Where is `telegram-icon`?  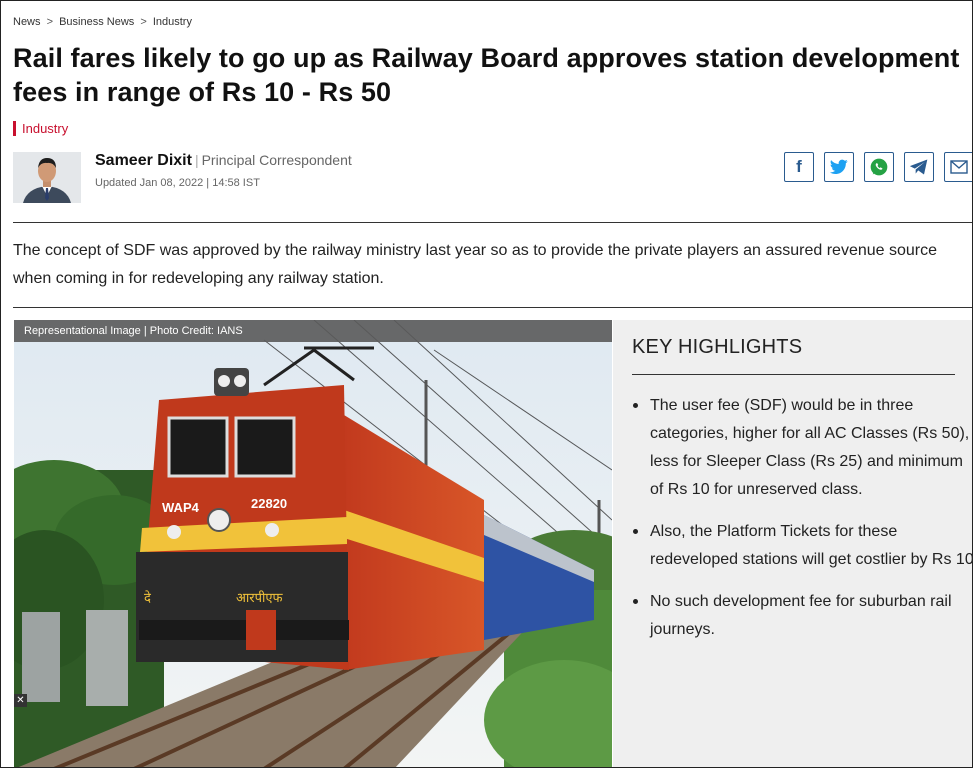
telegram-icon is located at coordinates (918, 167).